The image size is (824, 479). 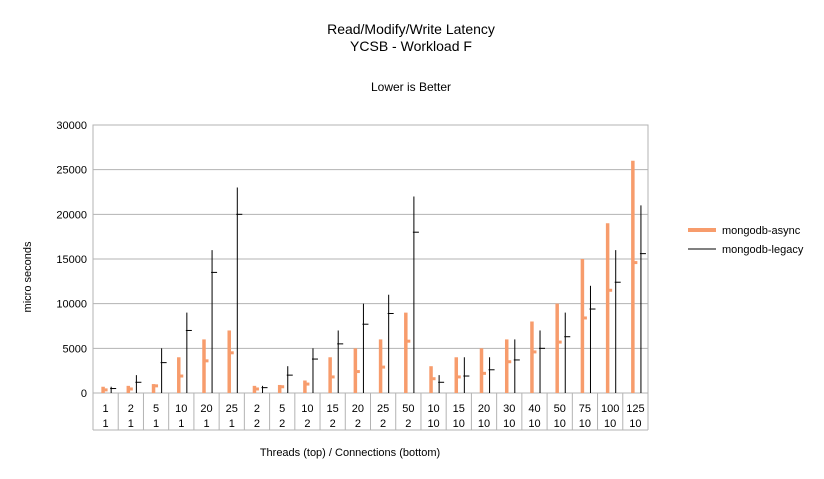 I want to click on chart-title: Read/Modify/Write Latency, so click(x=411, y=29).